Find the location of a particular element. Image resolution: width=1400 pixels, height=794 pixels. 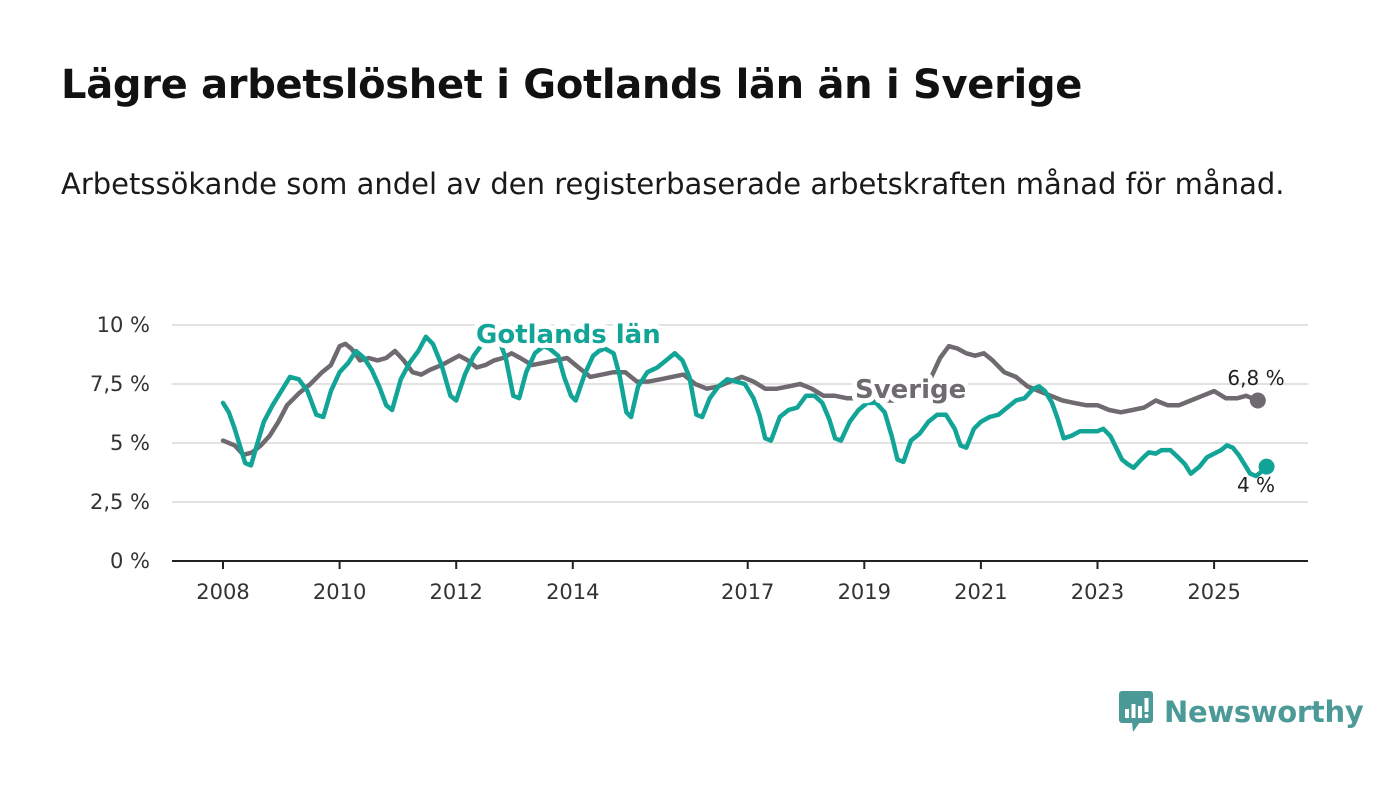

y-tick-label: 2,5 % is located at coordinates (120, 502).